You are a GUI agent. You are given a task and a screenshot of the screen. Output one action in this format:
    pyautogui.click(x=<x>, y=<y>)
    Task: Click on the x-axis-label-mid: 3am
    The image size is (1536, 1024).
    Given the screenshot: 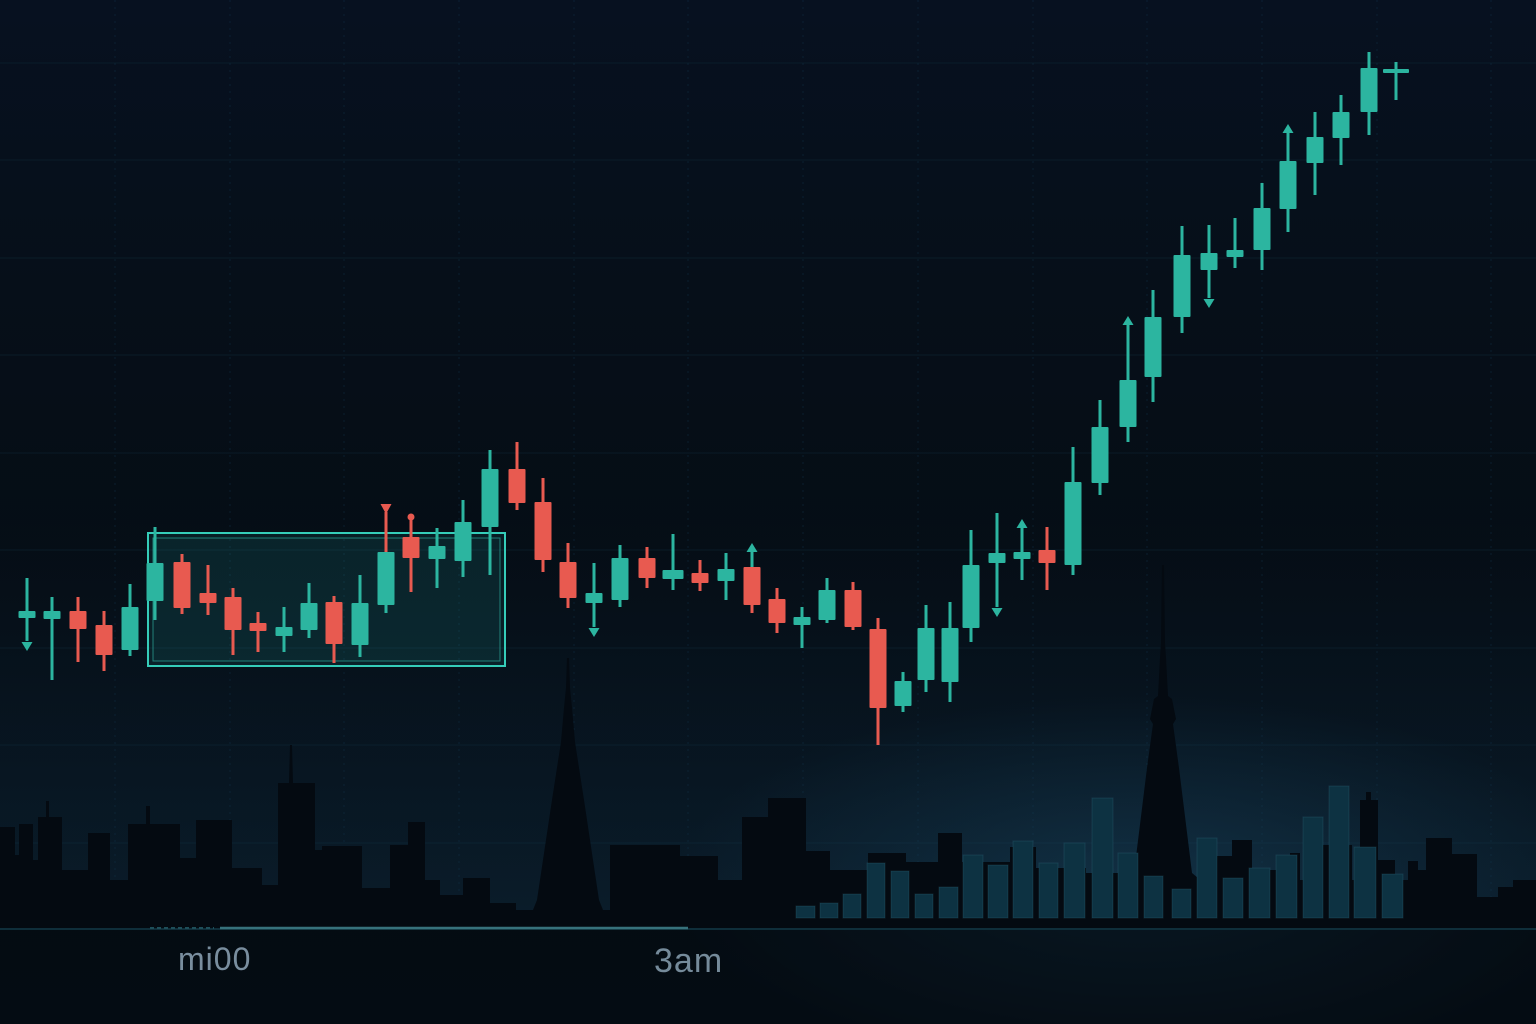 What is the action you would take?
    pyautogui.click(x=689, y=961)
    